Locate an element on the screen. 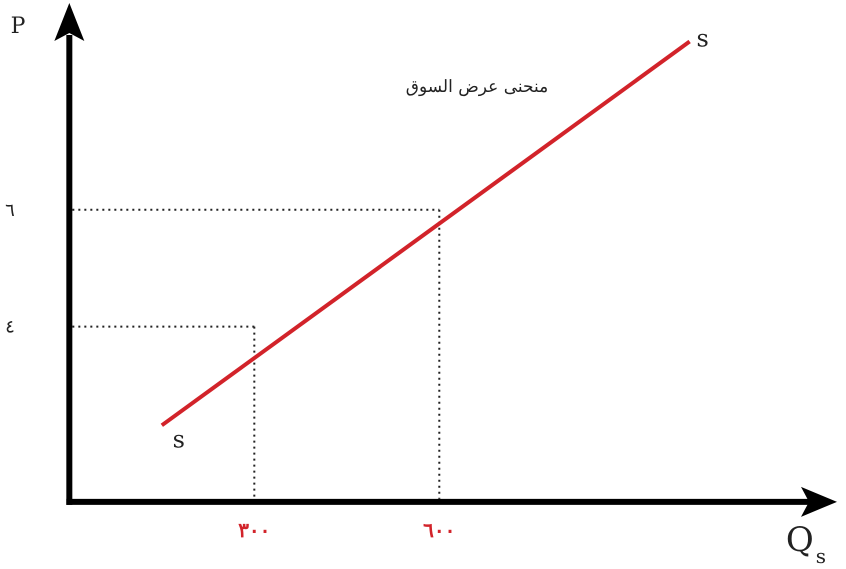 The width and height of the screenshot is (846, 569). curve-end-label: s is located at coordinates (702, 39).